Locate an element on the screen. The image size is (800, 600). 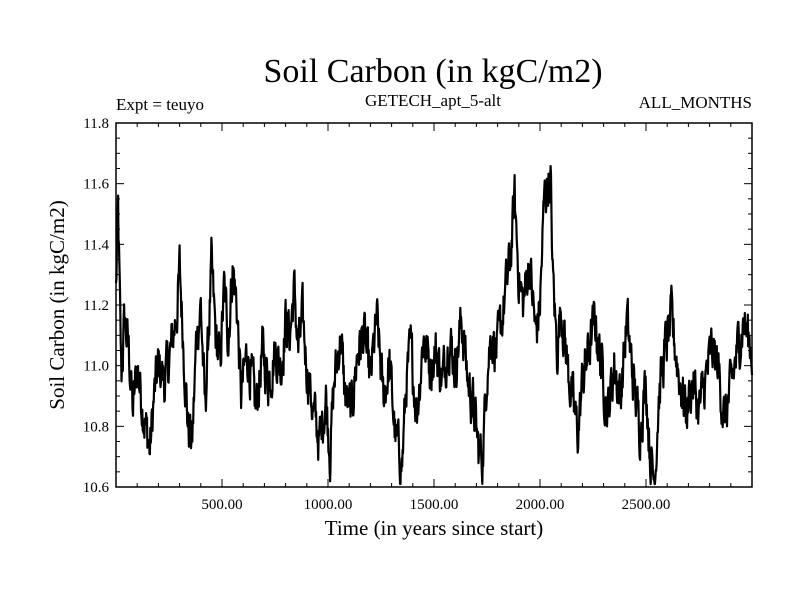
y-tick-label: 11.6 is located at coordinates (96, 185).